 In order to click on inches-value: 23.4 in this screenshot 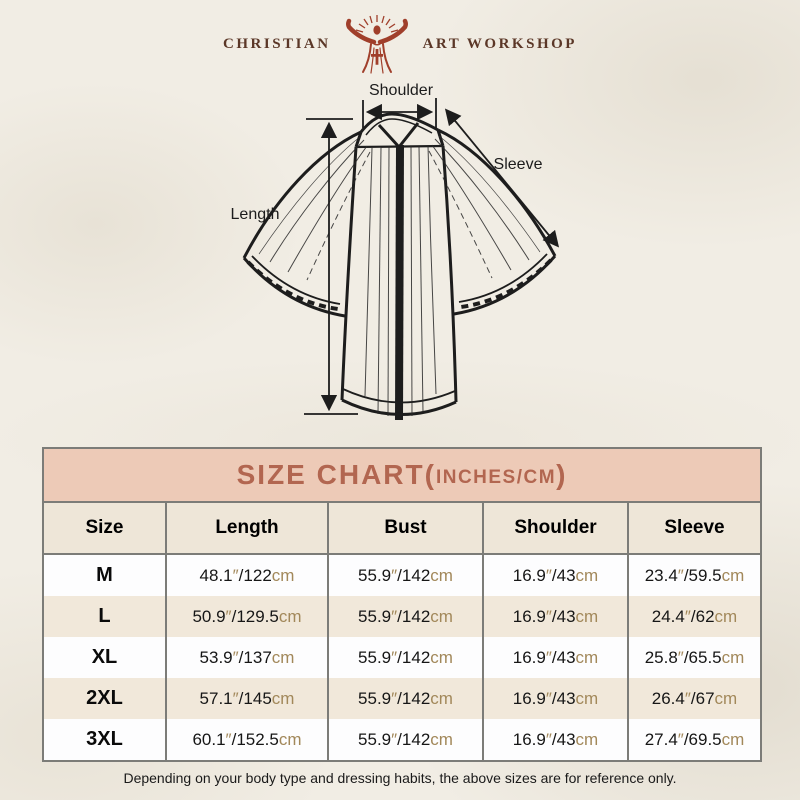, I will do `click(661, 575)`.